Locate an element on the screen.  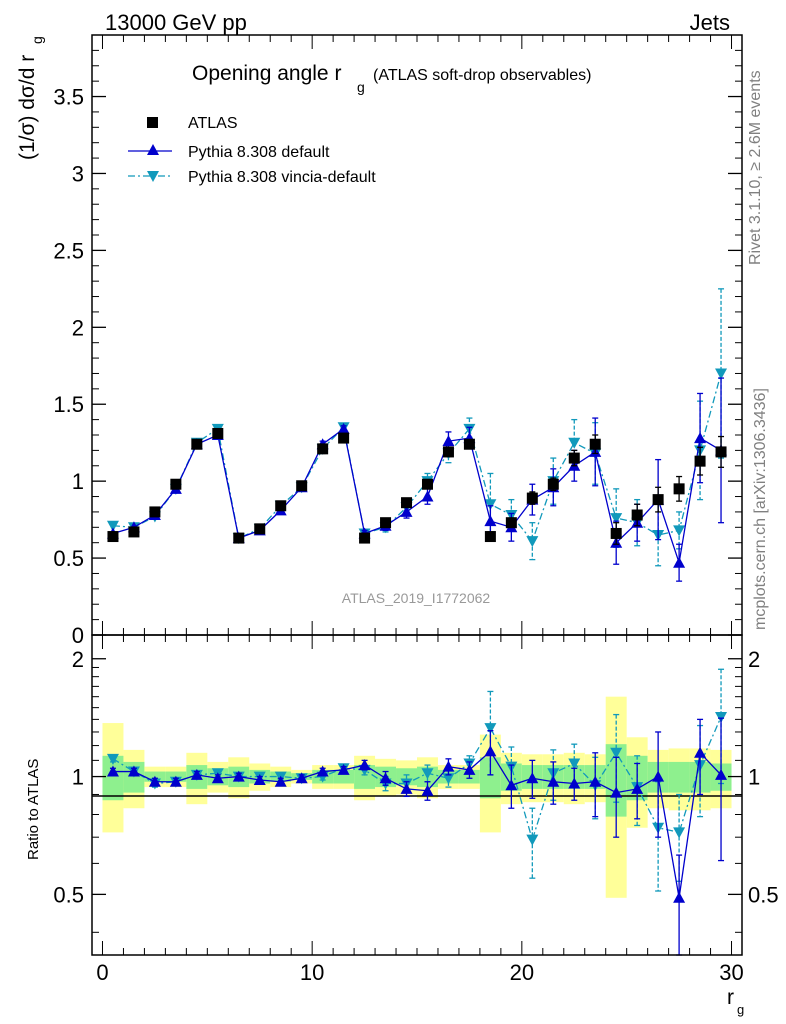
plot-title-sub: g is located at coordinates (361, 87).